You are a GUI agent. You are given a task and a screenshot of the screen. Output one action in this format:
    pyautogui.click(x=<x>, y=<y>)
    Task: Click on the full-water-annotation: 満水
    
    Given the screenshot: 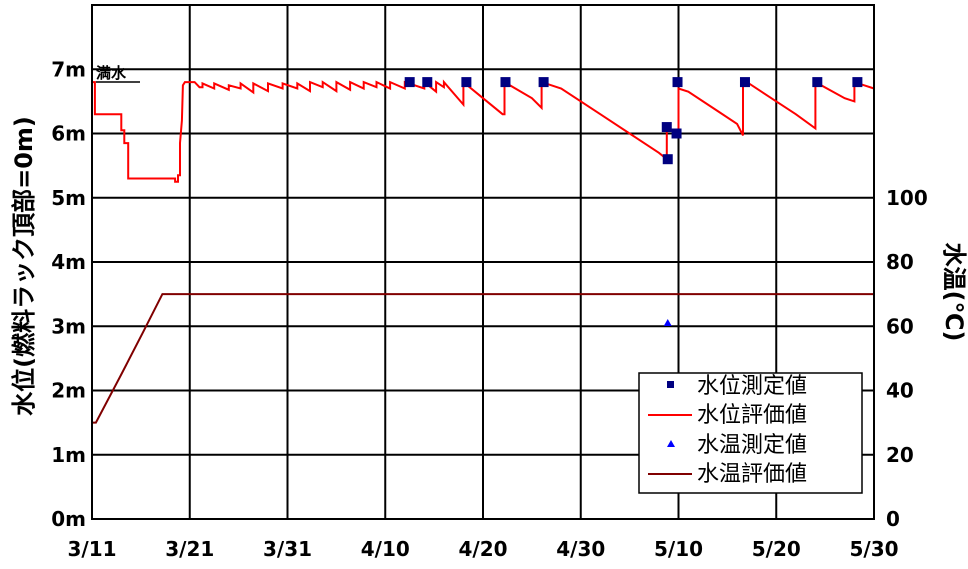 What is the action you would take?
    pyautogui.click(x=111, y=73)
    